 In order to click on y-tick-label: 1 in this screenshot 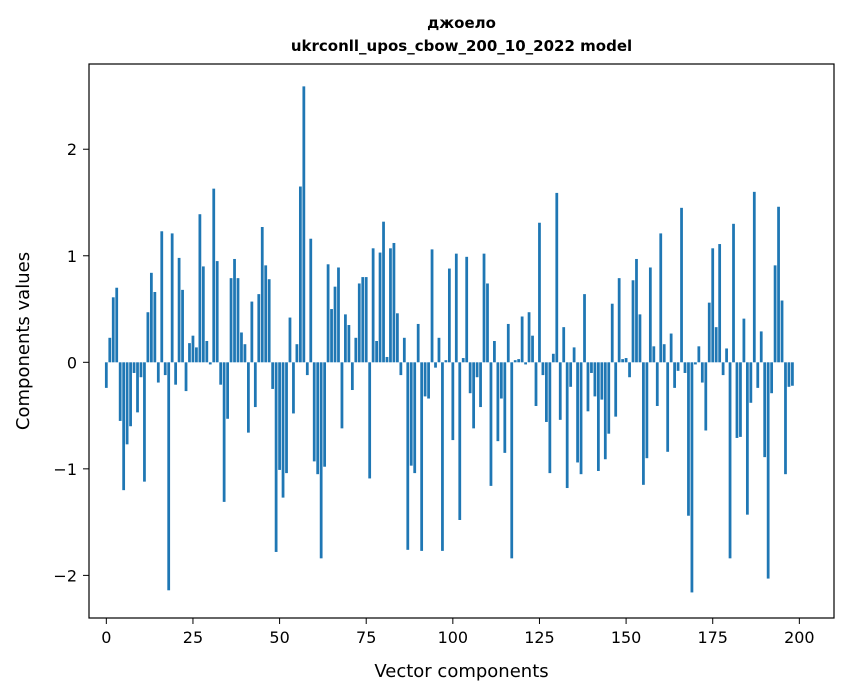, I will do `click(72, 256)`.